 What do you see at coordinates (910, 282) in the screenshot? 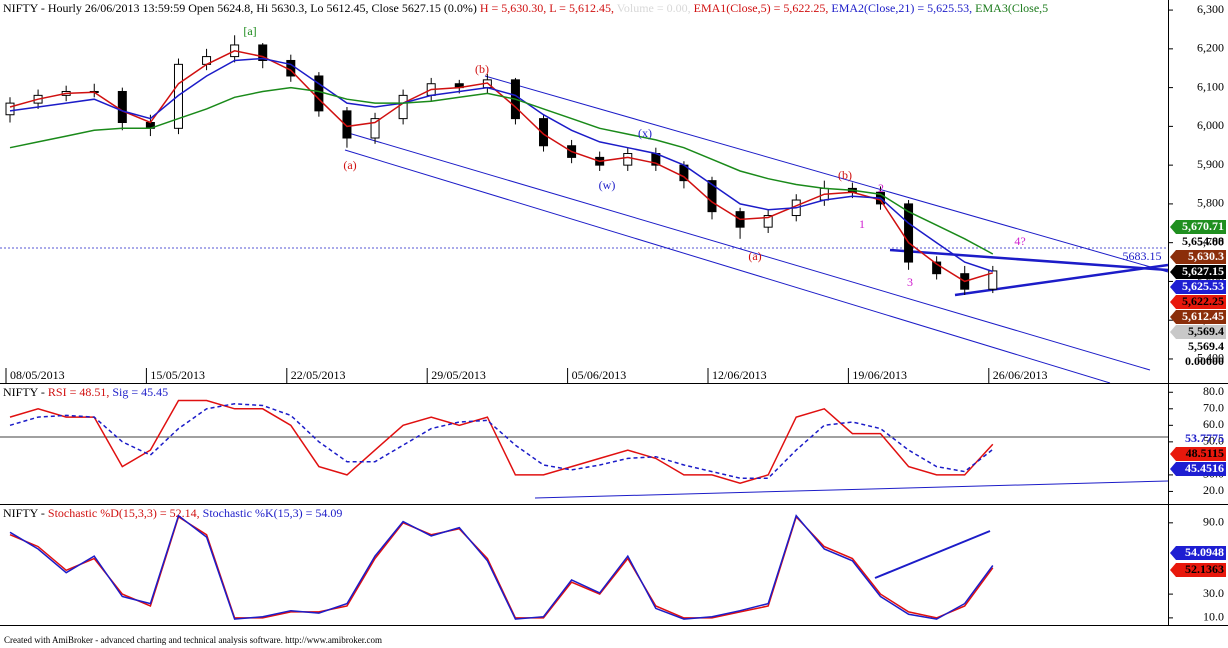
I see `wave-label: 3` at bounding box center [910, 282].